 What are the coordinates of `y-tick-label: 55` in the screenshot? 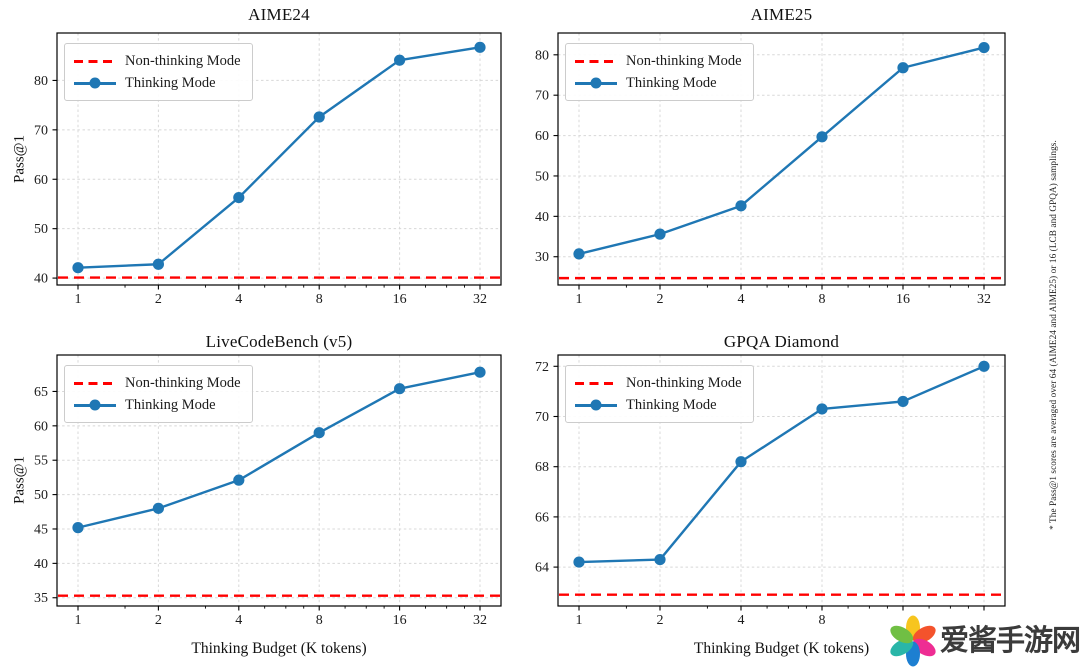 It's located at (41, 461).